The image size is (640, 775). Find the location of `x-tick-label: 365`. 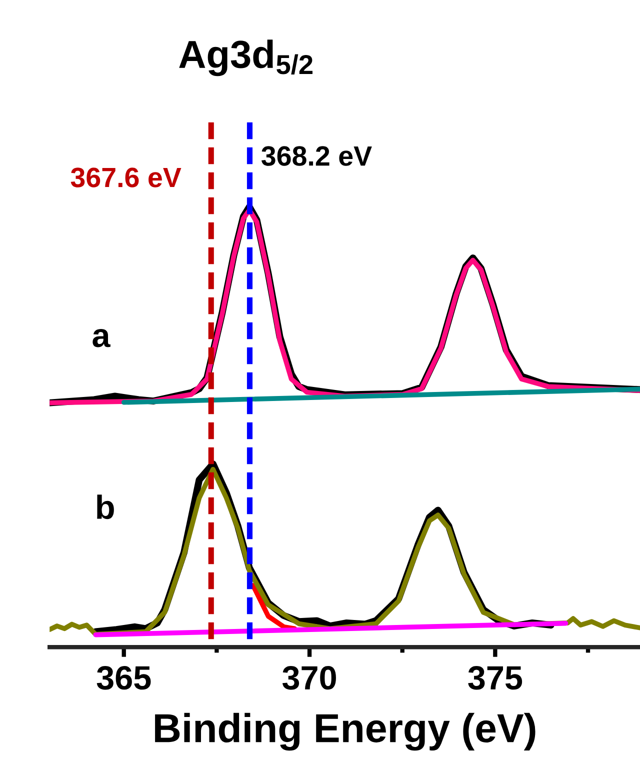

x-tick-label: 365 is located at coordinates (123, 678).